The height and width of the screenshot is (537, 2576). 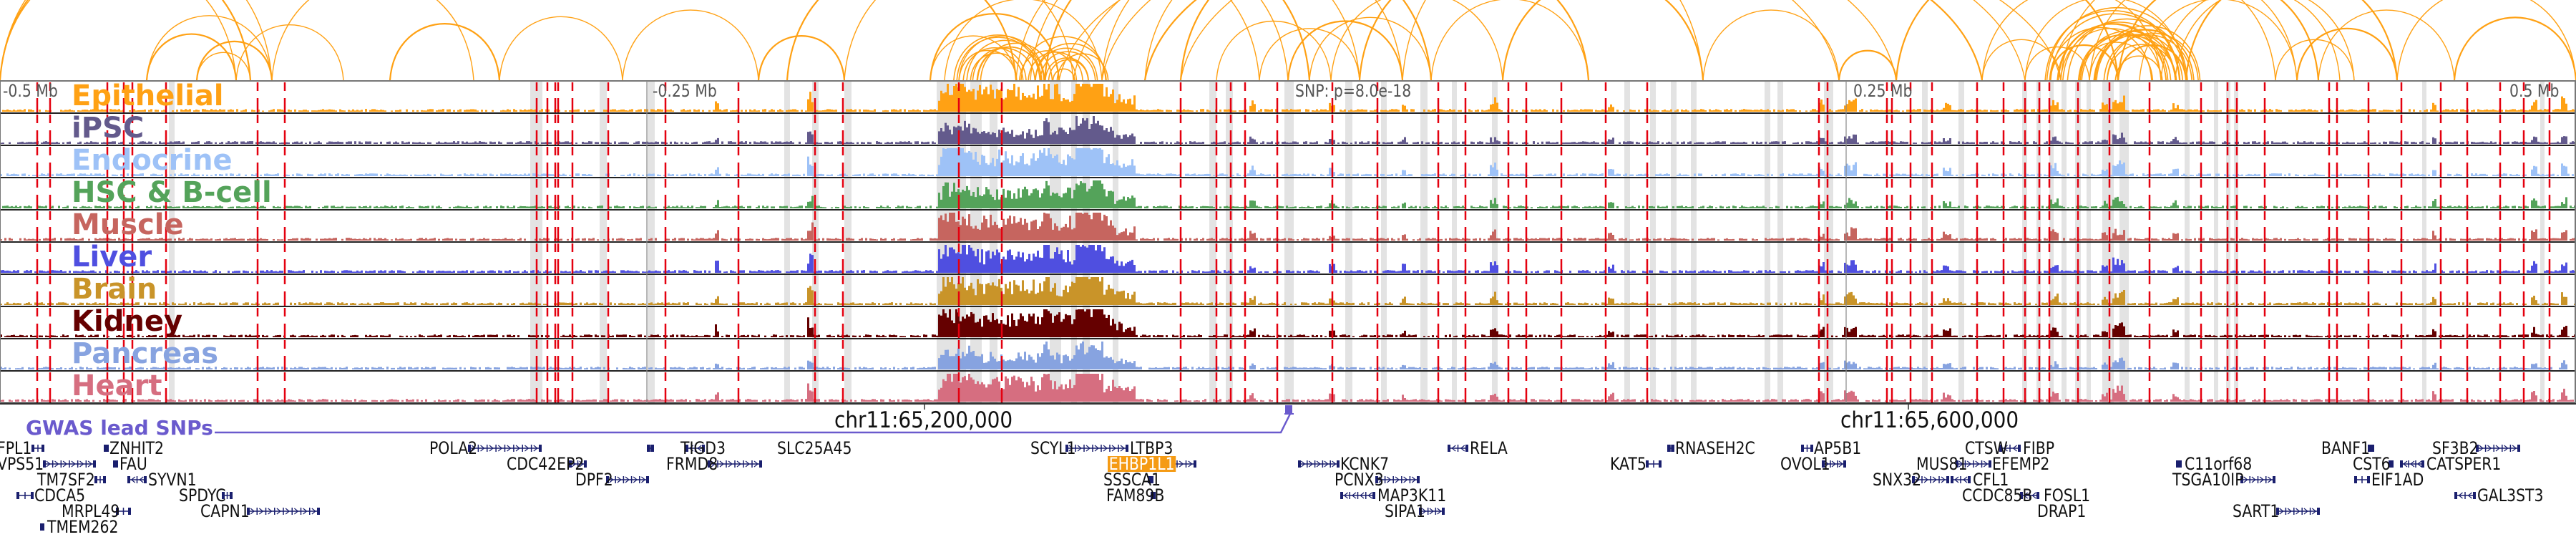 I want to click on gene-label-frmd8: FRMD8, so click(x=692, y=464).